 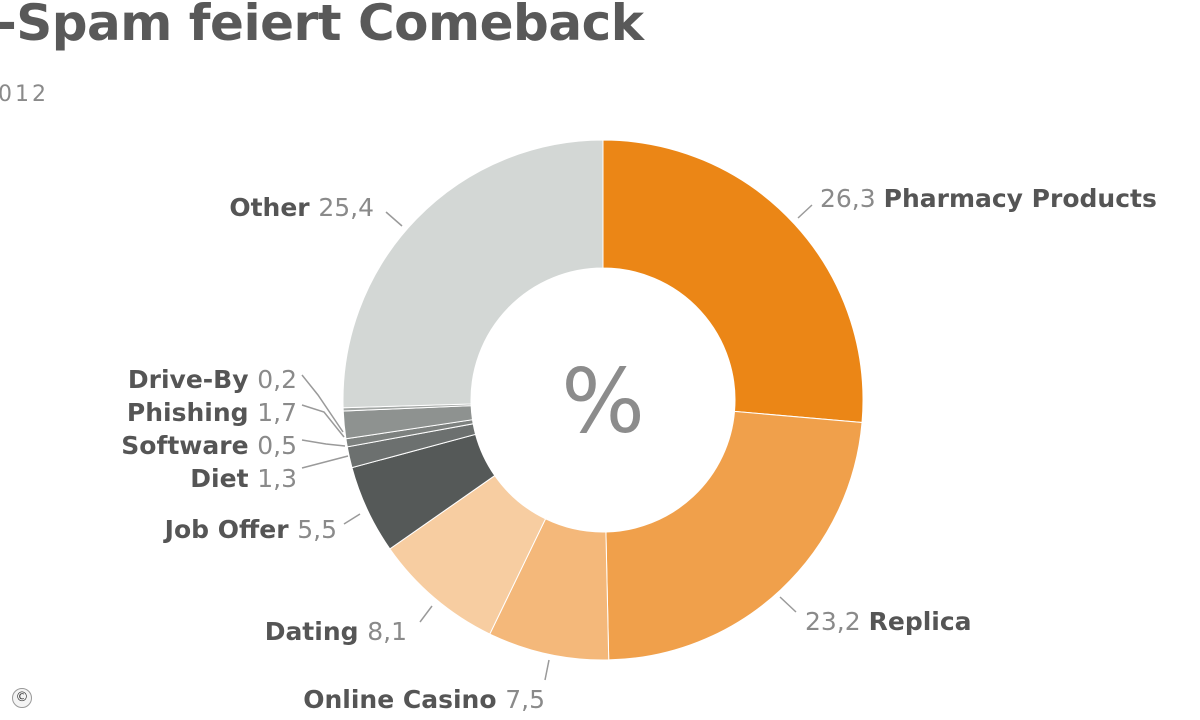 I want to click on slice-value-diet: 1,3, so click(x=277, y=478).